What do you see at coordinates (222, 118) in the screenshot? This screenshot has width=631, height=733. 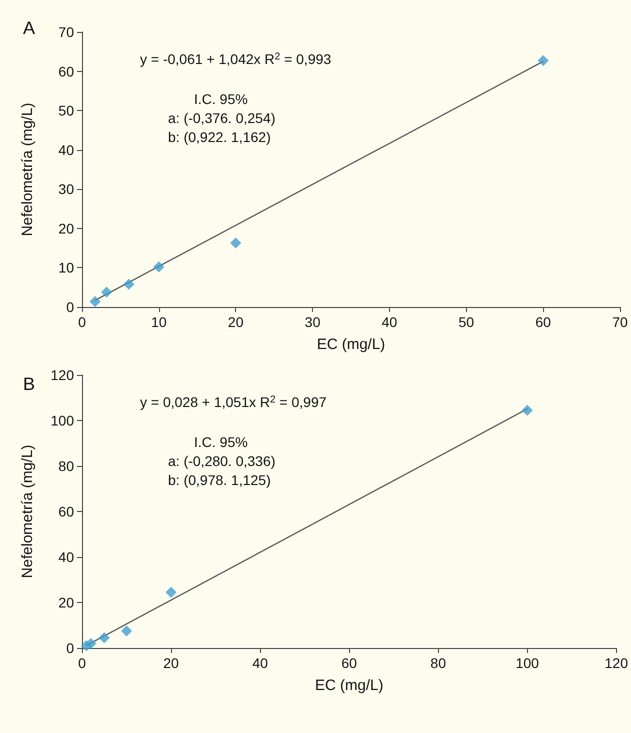 I see `annotation: a: (-0,376. 0,254)` at bounding box center [222, 118].